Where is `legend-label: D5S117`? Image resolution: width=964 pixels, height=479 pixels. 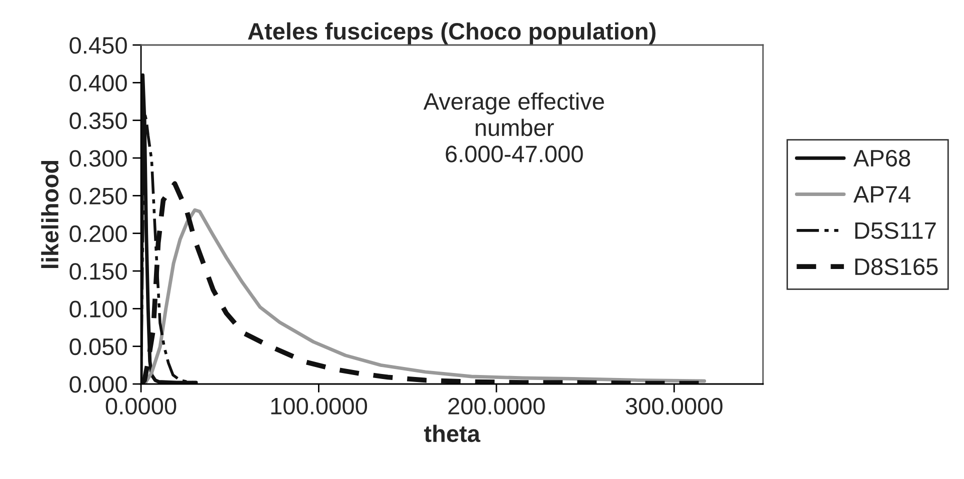
legend-label: D5S117 is located at coordinates (895, 230).